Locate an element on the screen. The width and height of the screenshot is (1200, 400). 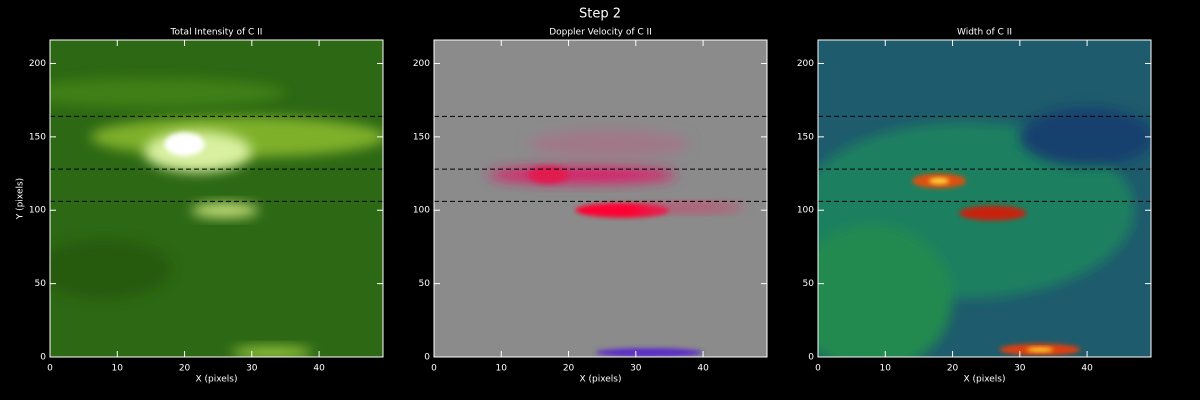
panel-title: Width of C II is located at coordinates (984, 33).